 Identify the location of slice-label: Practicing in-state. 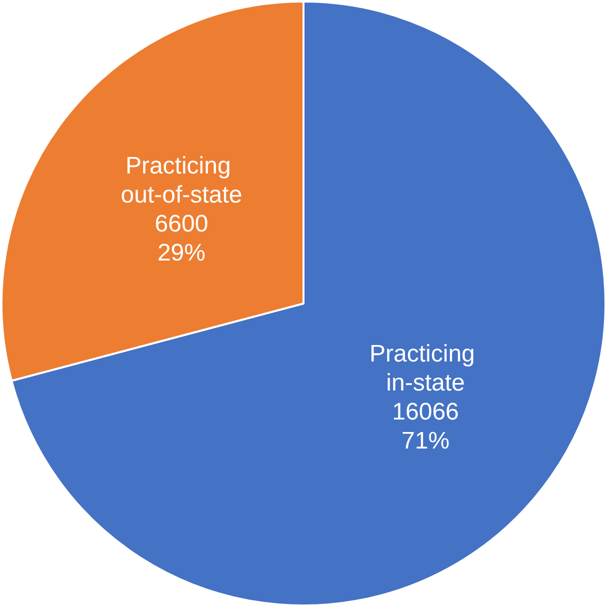
(426, 368).